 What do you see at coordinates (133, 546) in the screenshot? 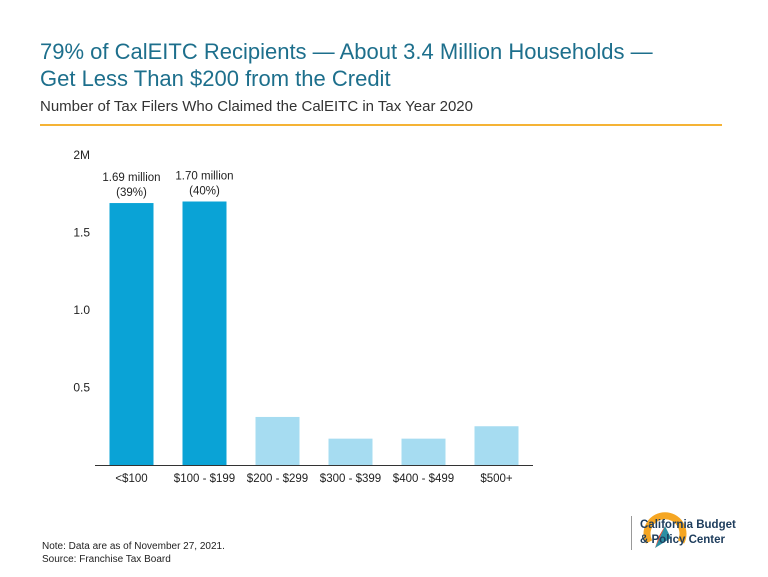
I see `note-text: Note: Data are as of November 27, 2021.` at bounding box center [133, 546].